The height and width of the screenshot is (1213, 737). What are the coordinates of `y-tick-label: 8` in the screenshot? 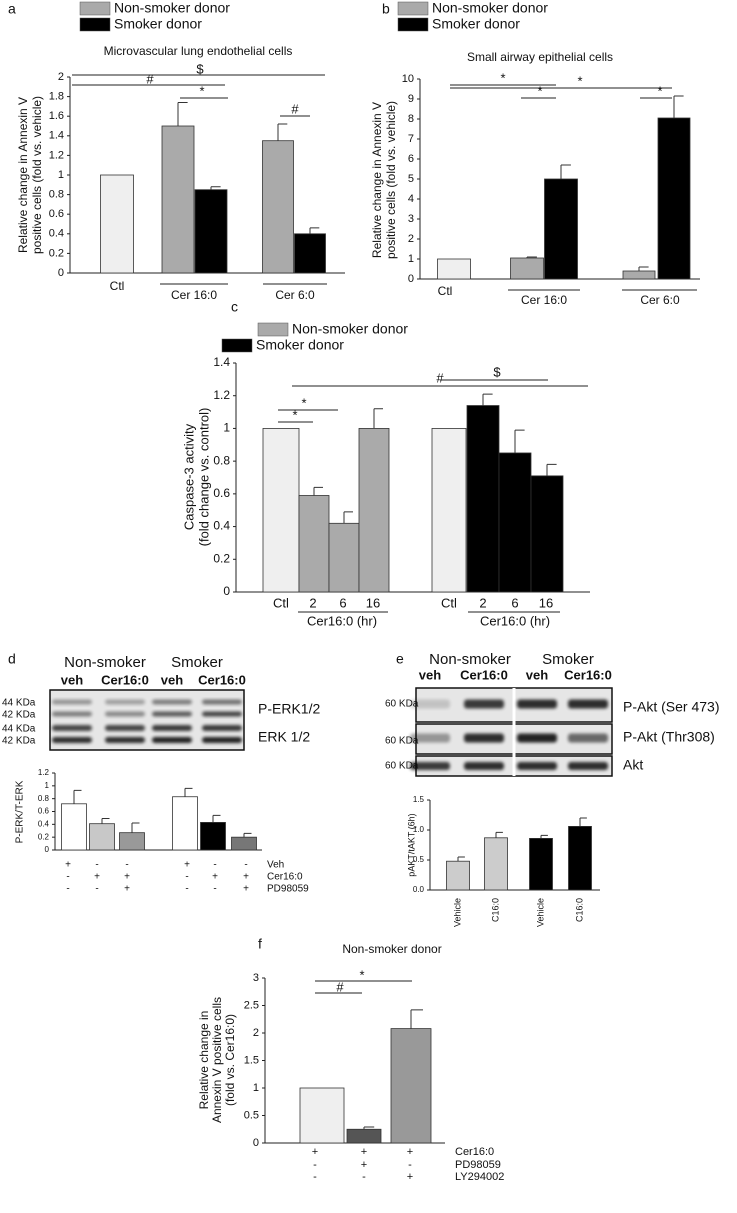 It's located at (411, 119).